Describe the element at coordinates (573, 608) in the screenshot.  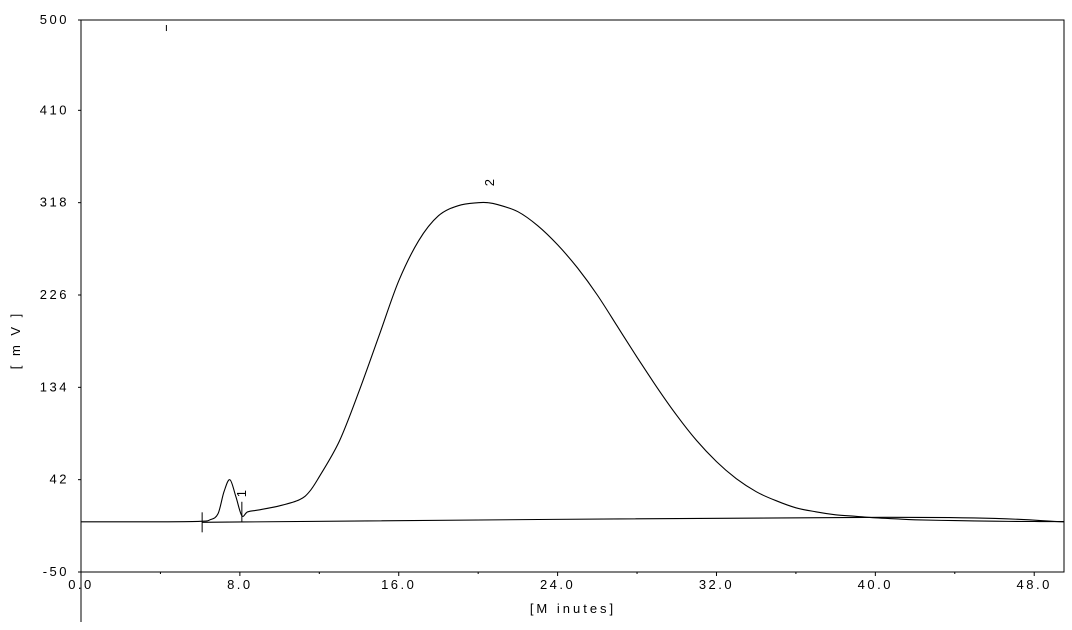
I see `x-axis-title: [M inutes]` at that location.